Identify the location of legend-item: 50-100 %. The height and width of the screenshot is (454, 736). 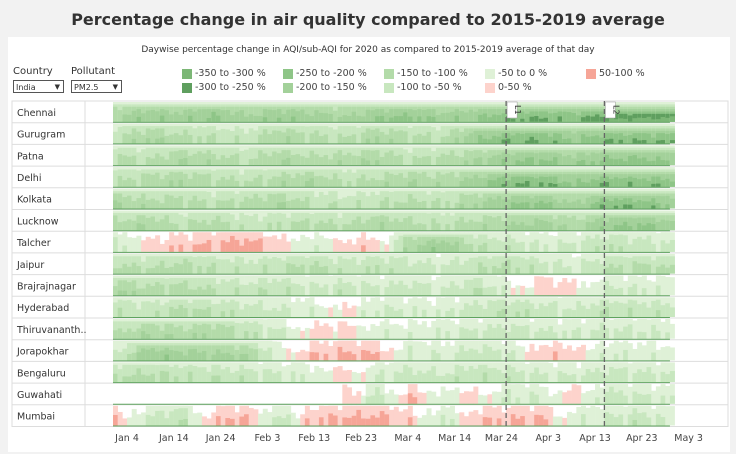
(615, 73).